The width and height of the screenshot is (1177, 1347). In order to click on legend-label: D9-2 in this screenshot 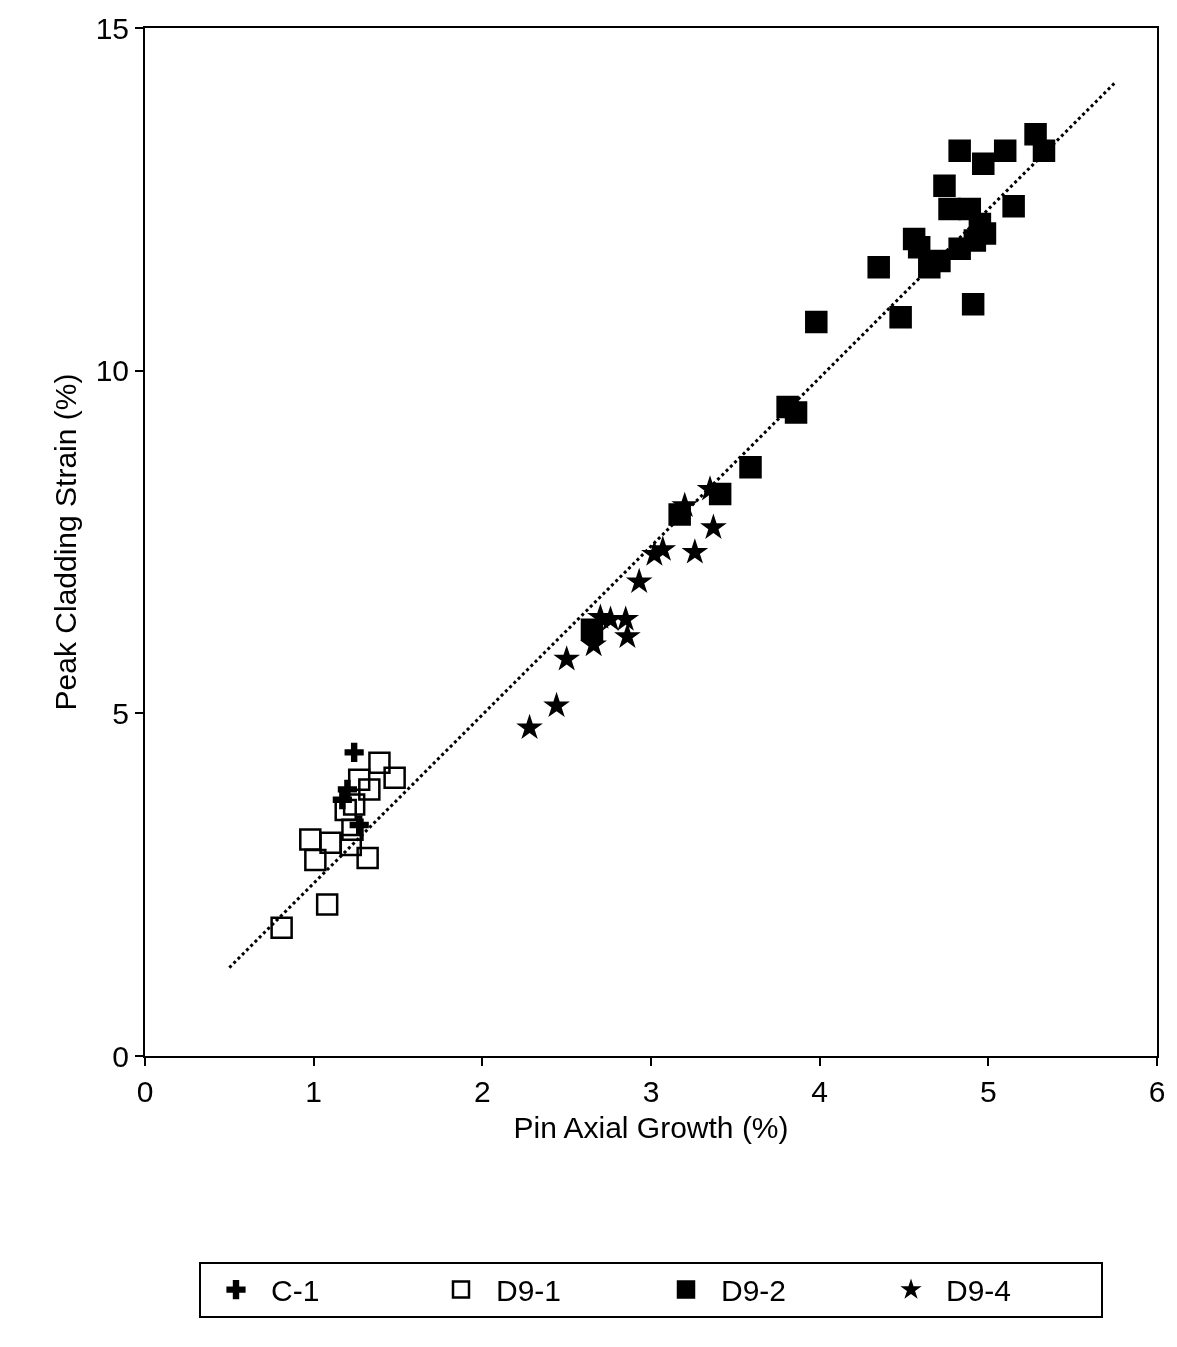, I will do `click(754, 1291)`.